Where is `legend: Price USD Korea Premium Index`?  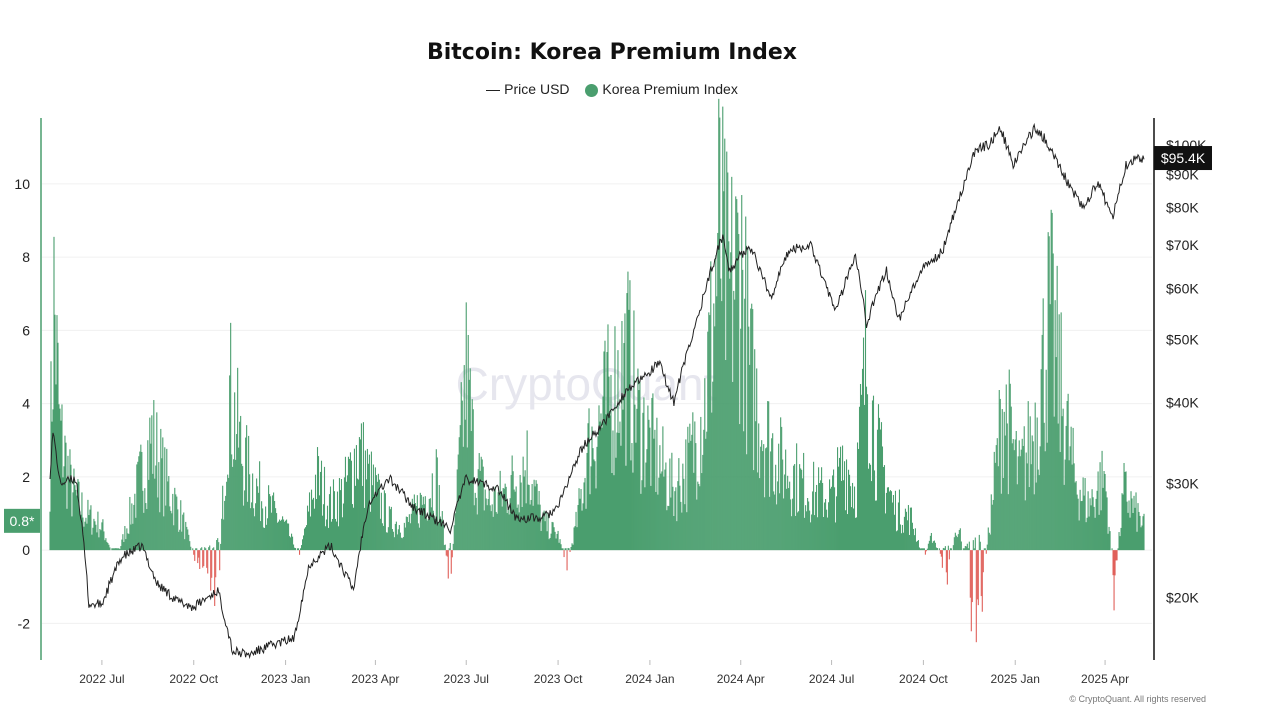
legend: Price USD Korea Premium Index is located at coordinates (612, 88).